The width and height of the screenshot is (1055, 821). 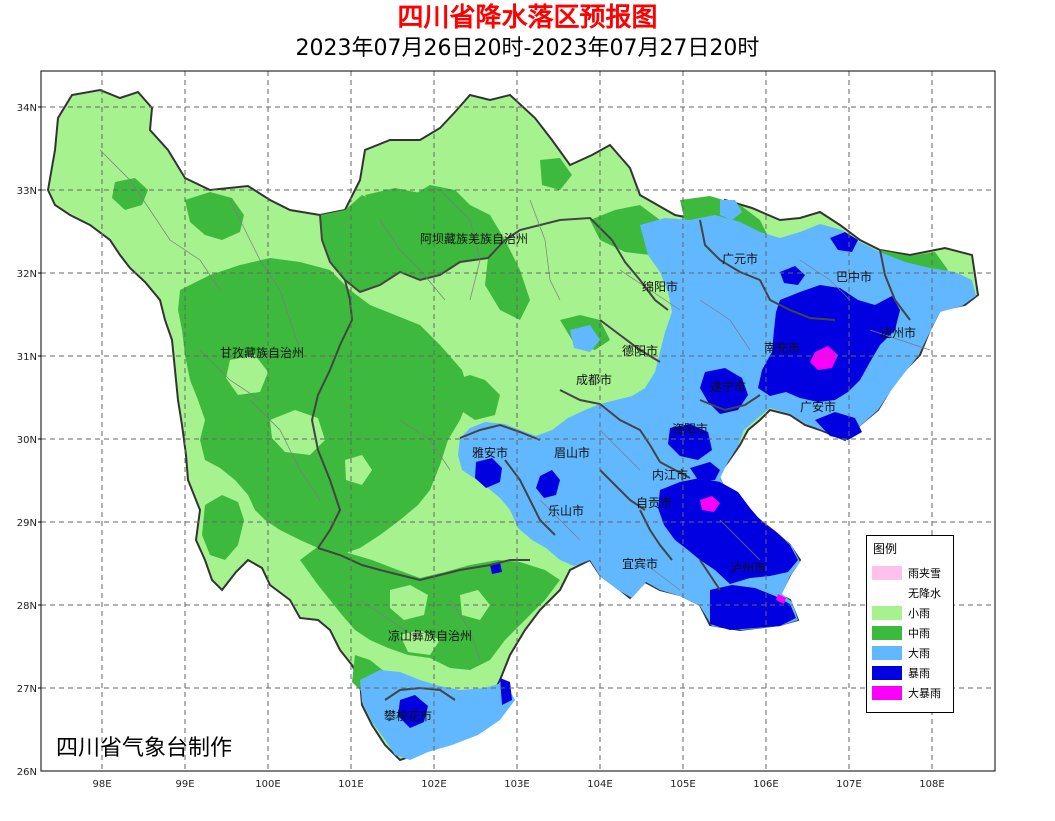 What do you see at coordinates (408, 715) in the screenshot?
I see `region-label-panzhihua: 攀枝花市` at bounding box center [408, 715].